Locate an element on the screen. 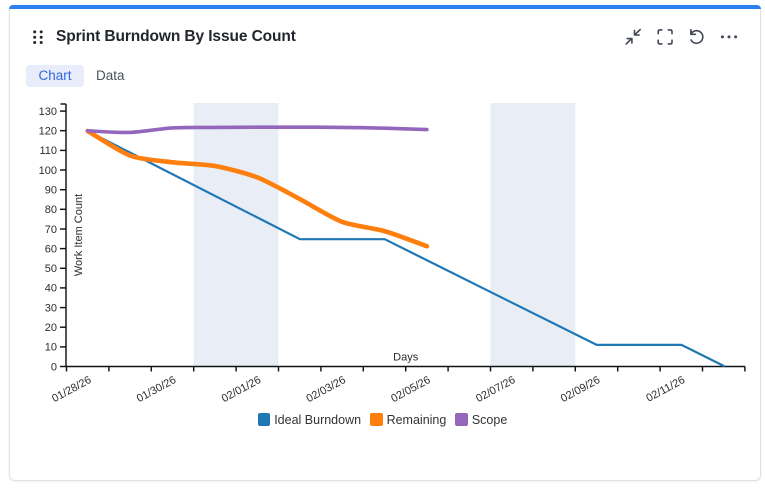  svg-text: 130 is located at coordinates (48, 112).